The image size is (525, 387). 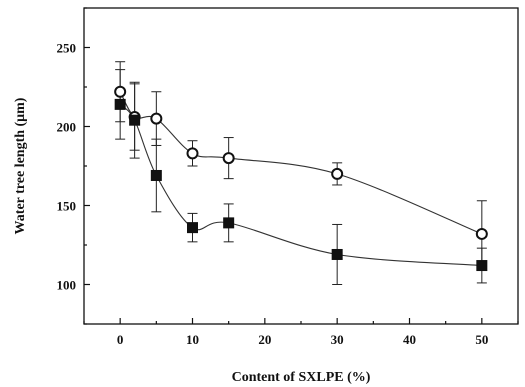 What do you see at coordinates (20, 165) in the screenshot?
I see `y-axis-title: Water tree length (μm)` at bounding box center [20, 165].